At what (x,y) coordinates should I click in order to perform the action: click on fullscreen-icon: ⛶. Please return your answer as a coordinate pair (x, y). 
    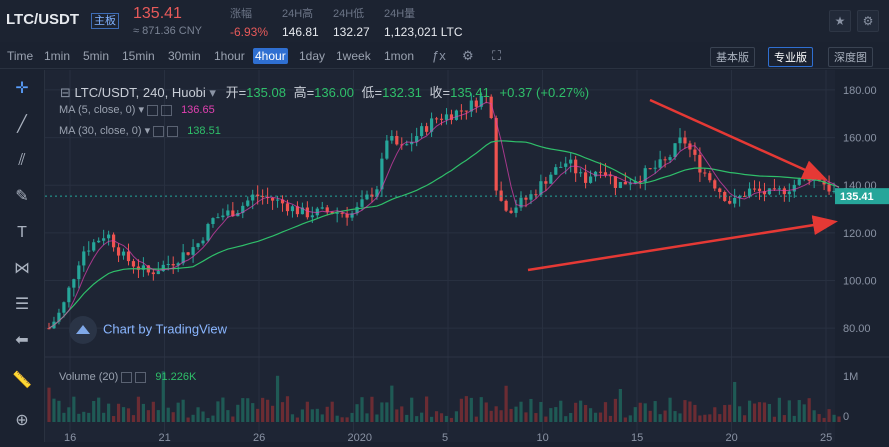
    Looking at the image, I should click on (497, 55).